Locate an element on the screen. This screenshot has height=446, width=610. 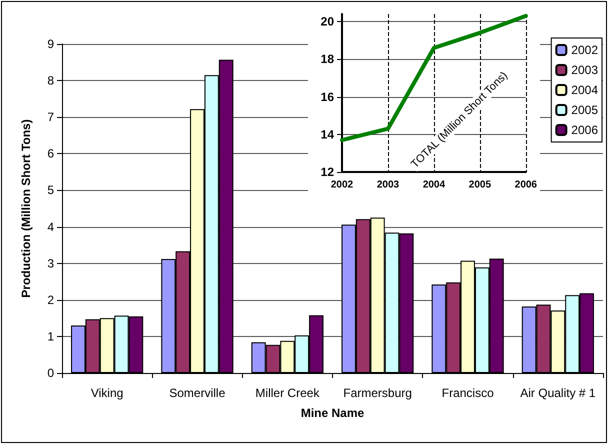
y-tick-label: 4 is located at coordinates (50, 227).